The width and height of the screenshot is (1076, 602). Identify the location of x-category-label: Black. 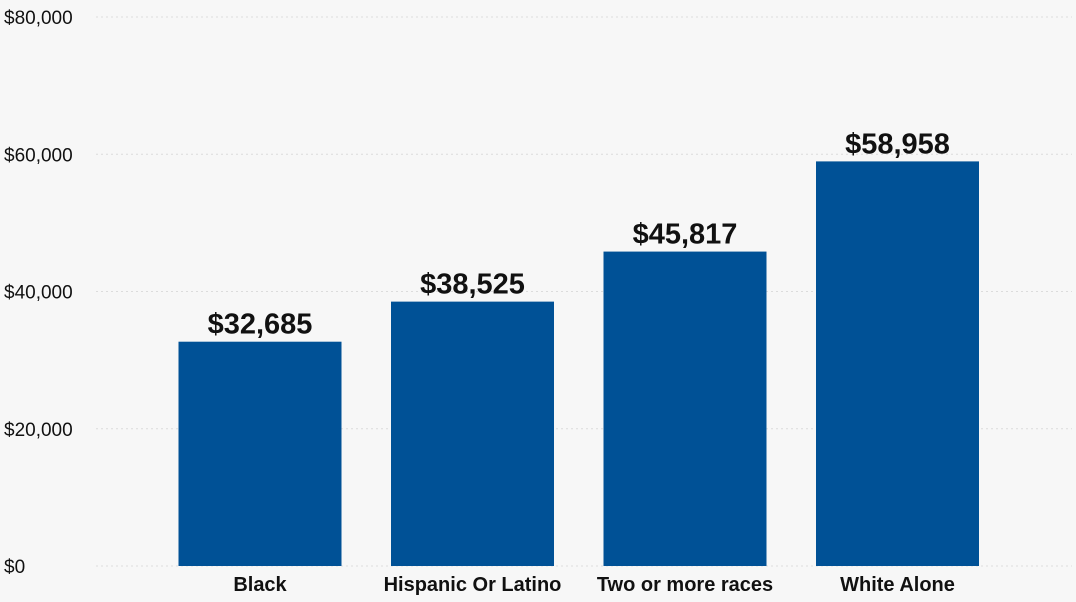
(260, 585).